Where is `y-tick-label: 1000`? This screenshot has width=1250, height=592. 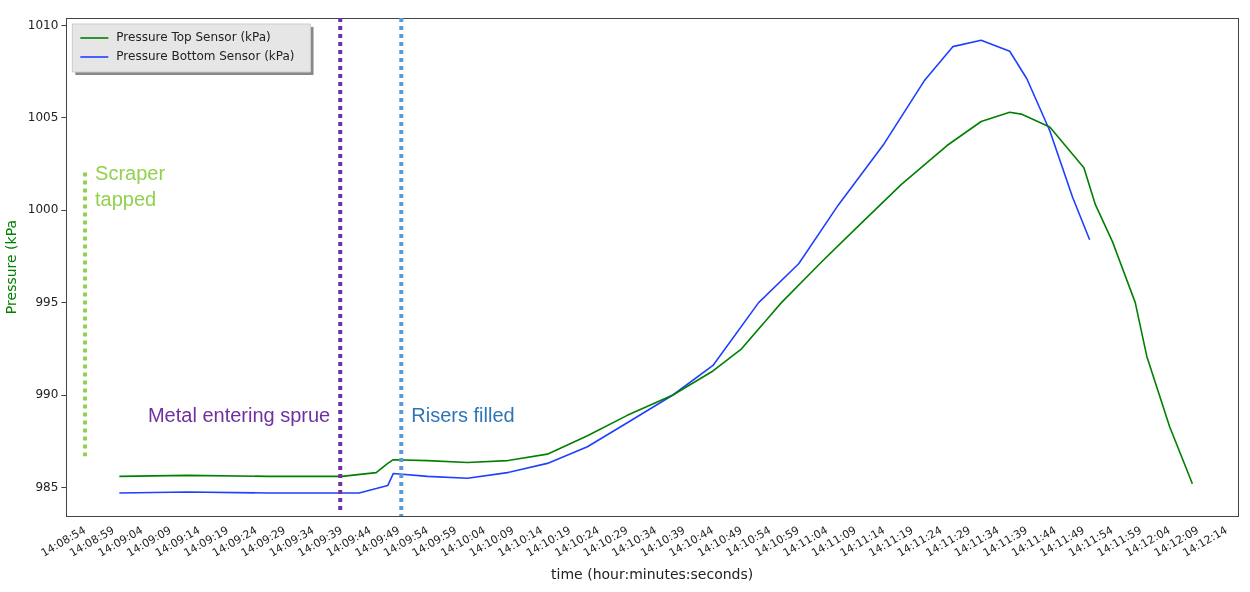 y-tick-label: 1000 is located at coordinates (43, 209).